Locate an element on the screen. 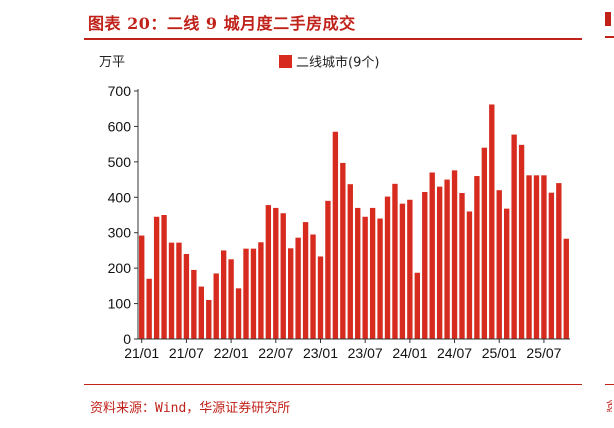 Image resolution: width=614 pixels, height=428 pixels. y-tick-label: 100 is located at coordinates (120, 304).